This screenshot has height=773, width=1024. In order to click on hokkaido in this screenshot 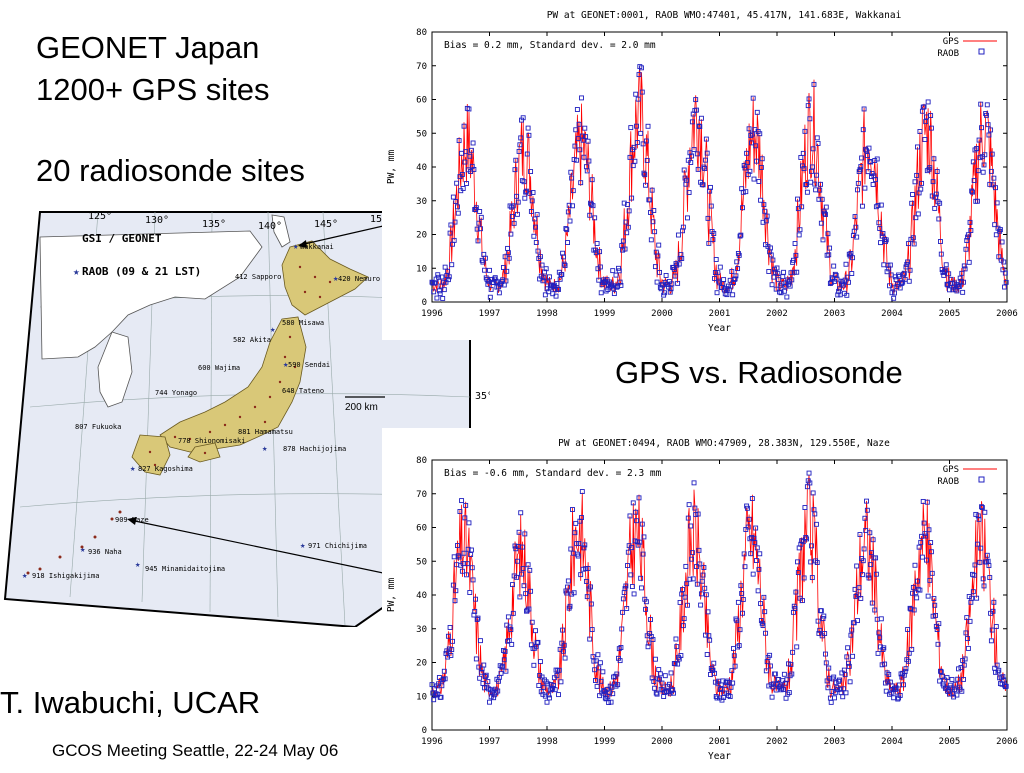, I will do `click(325, 278)`.